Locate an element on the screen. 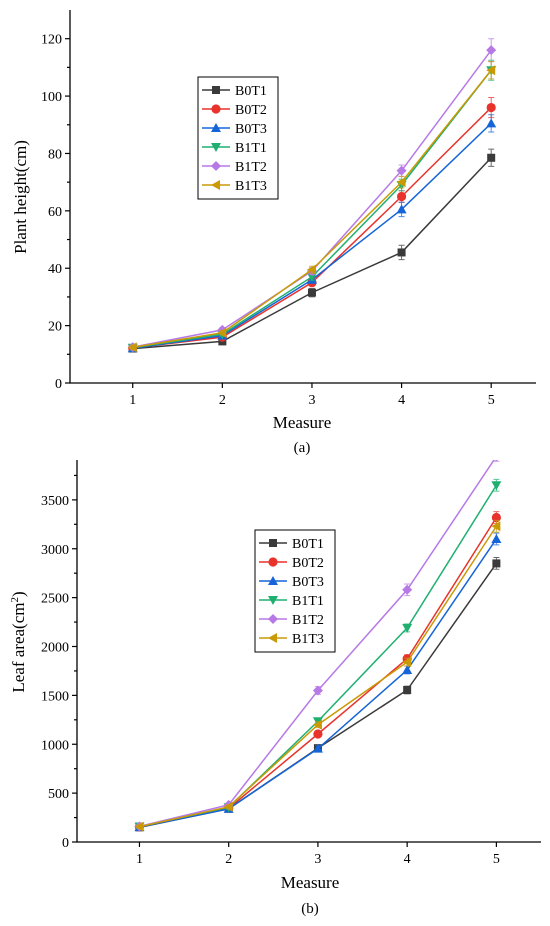 This screenshot has height=926, width=550. y-tick-label: 2000 is located at coordinates (55, 648).